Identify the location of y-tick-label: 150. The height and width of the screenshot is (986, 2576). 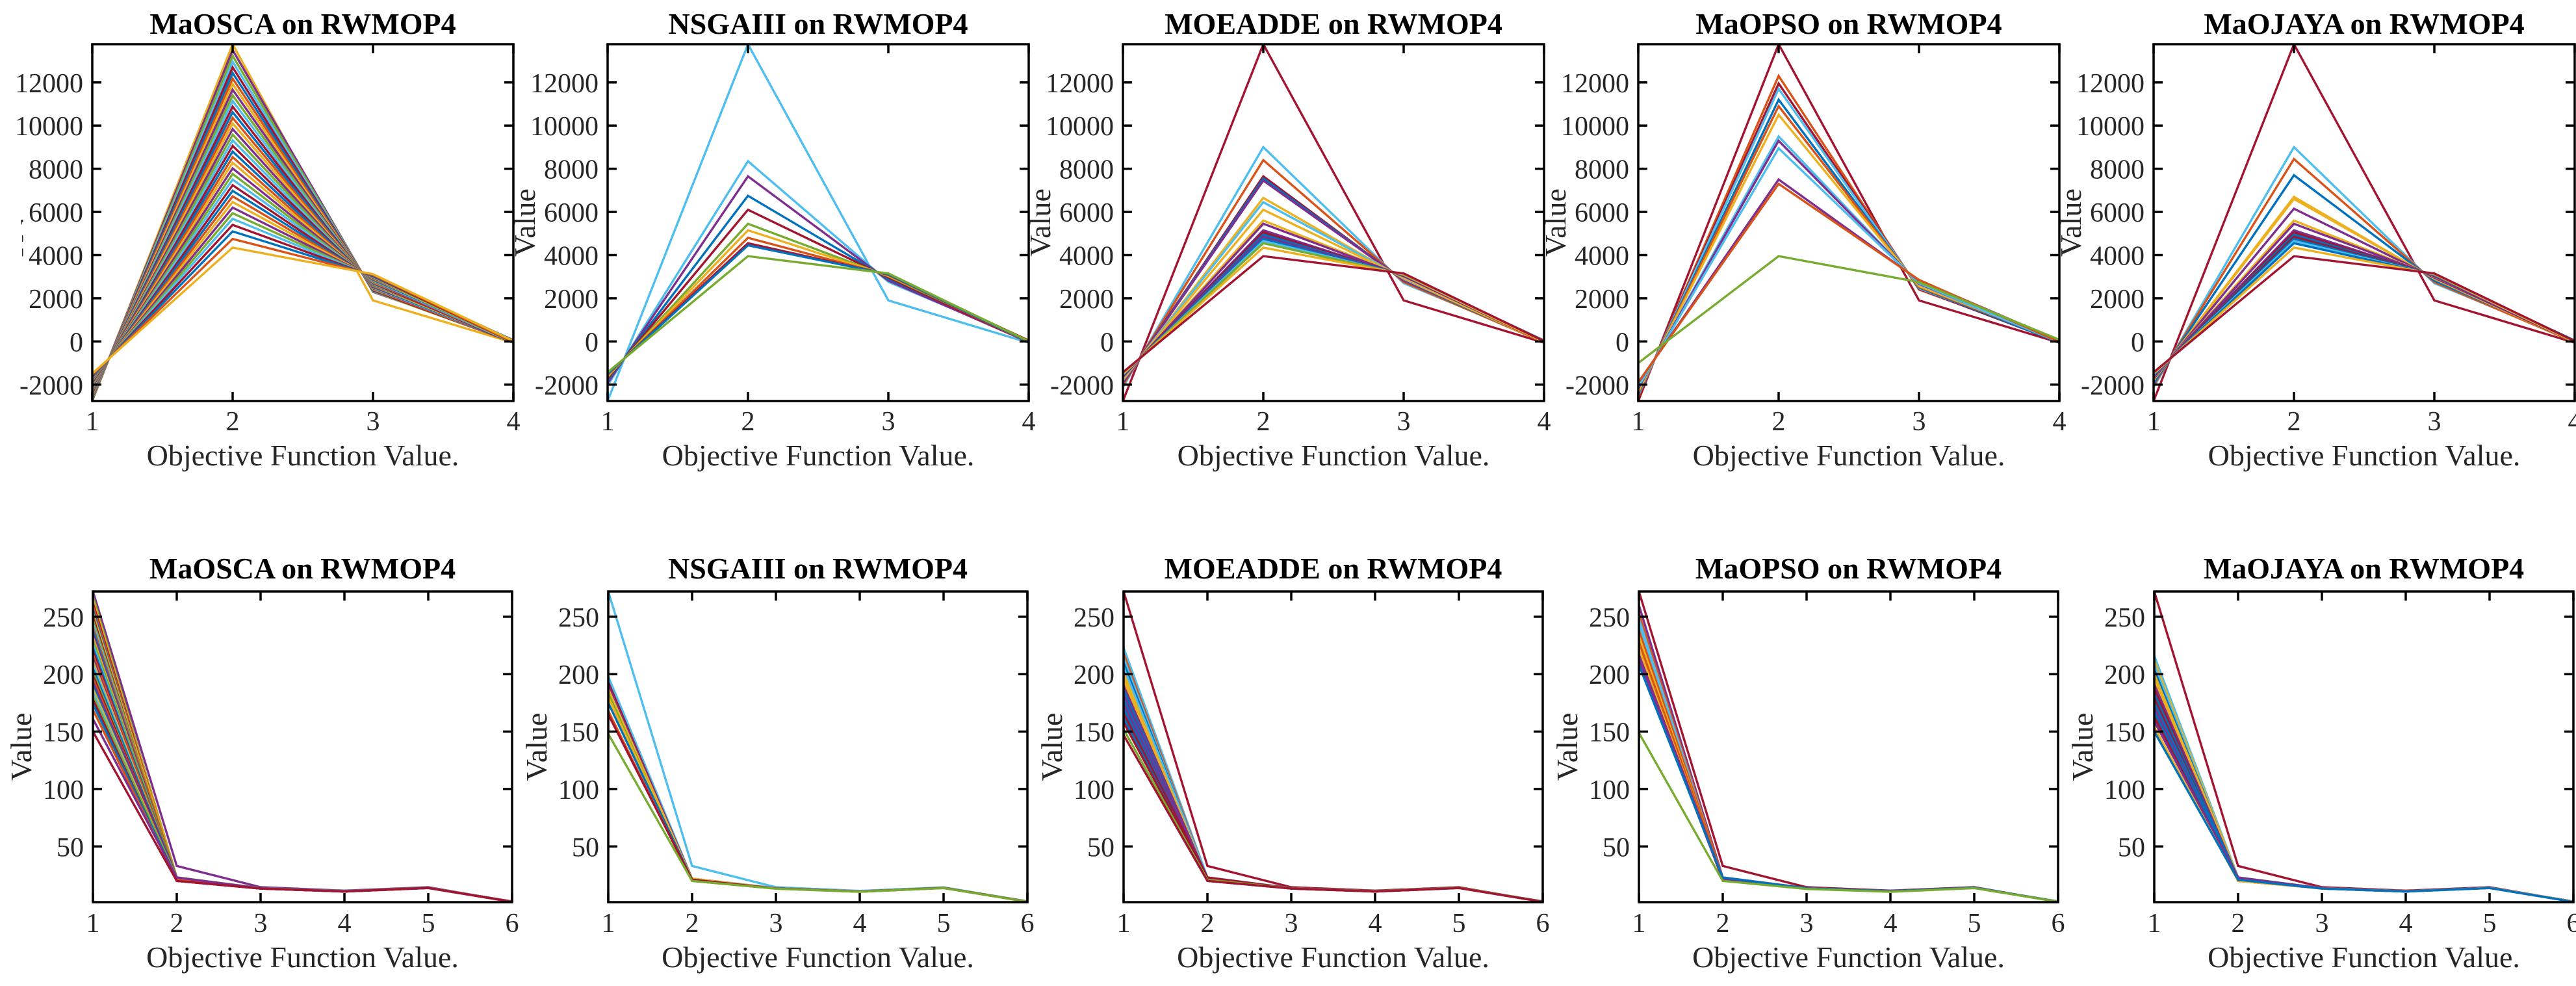
(579, 733).